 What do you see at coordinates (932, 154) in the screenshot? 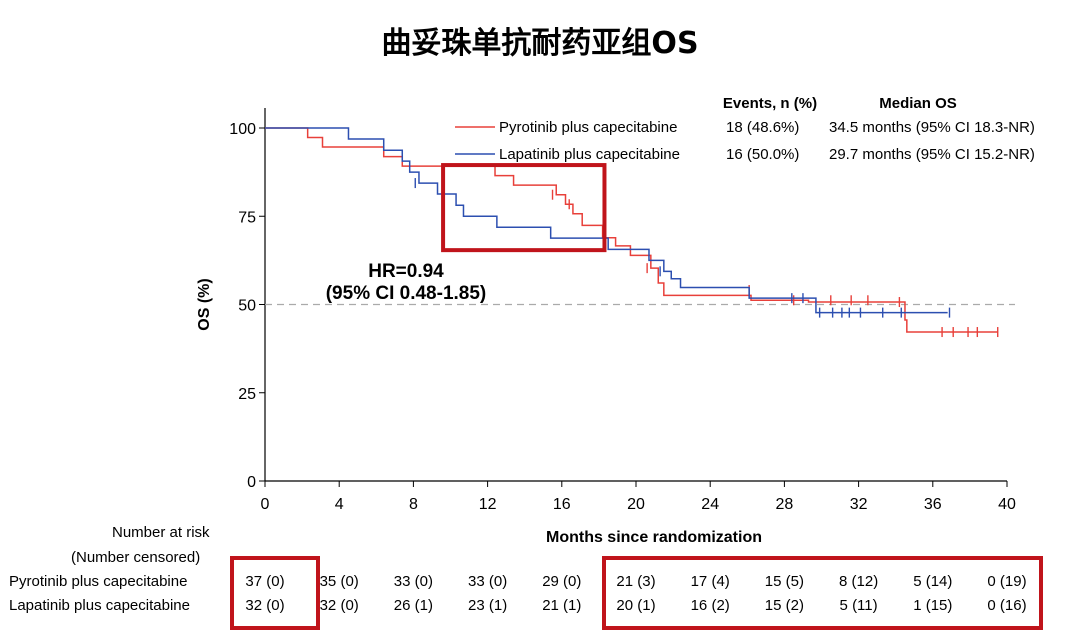
I see `legend-series-median: 29.7 months (95% CI 15.2-NR)` at bounding box center [932, 154].